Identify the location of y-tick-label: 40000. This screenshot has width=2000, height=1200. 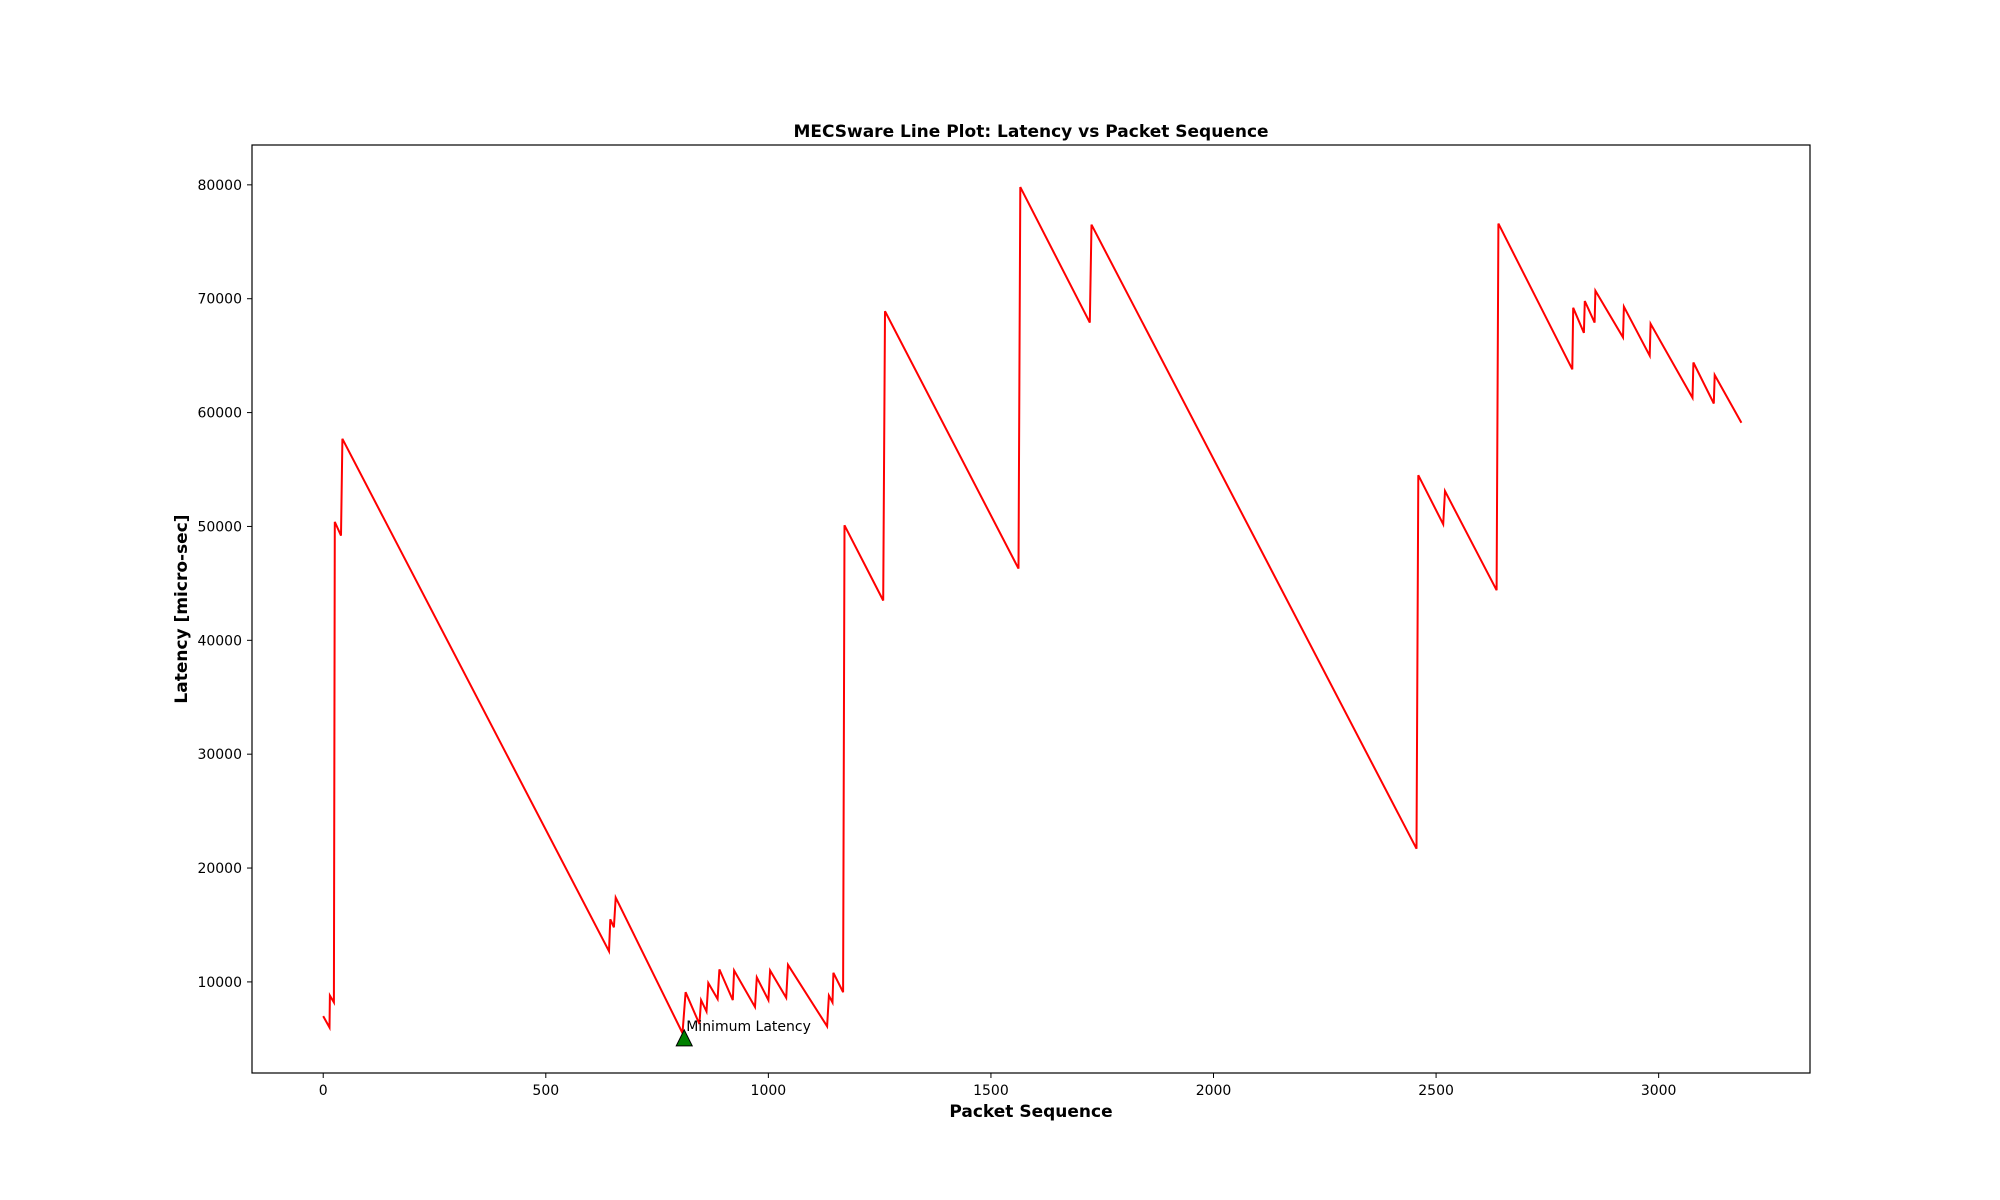
(219, 641).